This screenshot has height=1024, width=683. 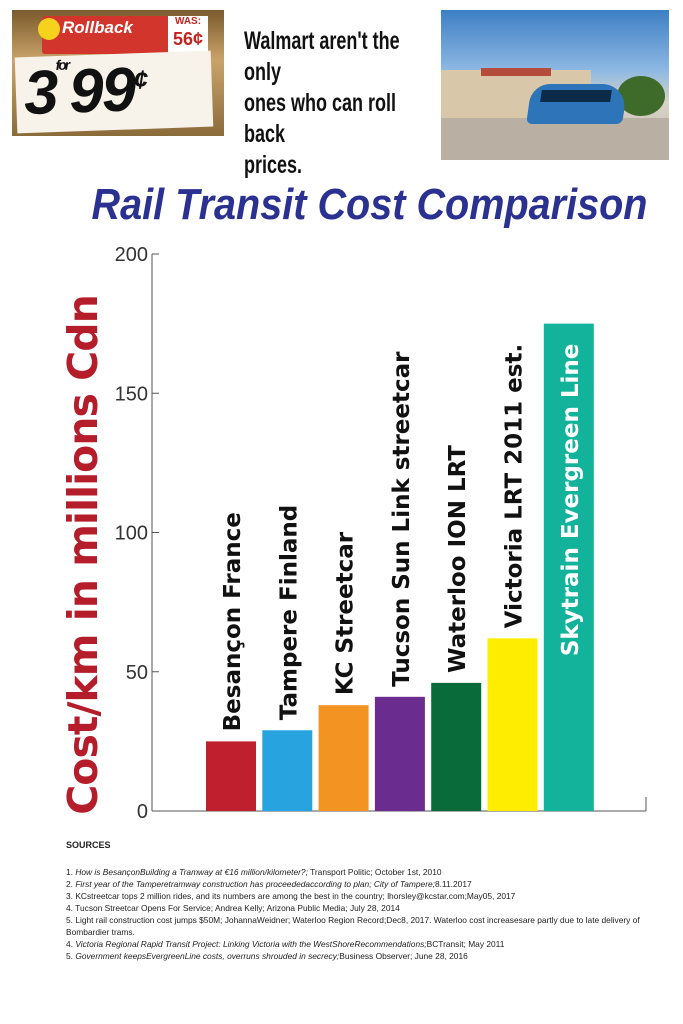 I want to click on source-details: Transport Politic; October 1st, 2010, so click(x=374, y=872).